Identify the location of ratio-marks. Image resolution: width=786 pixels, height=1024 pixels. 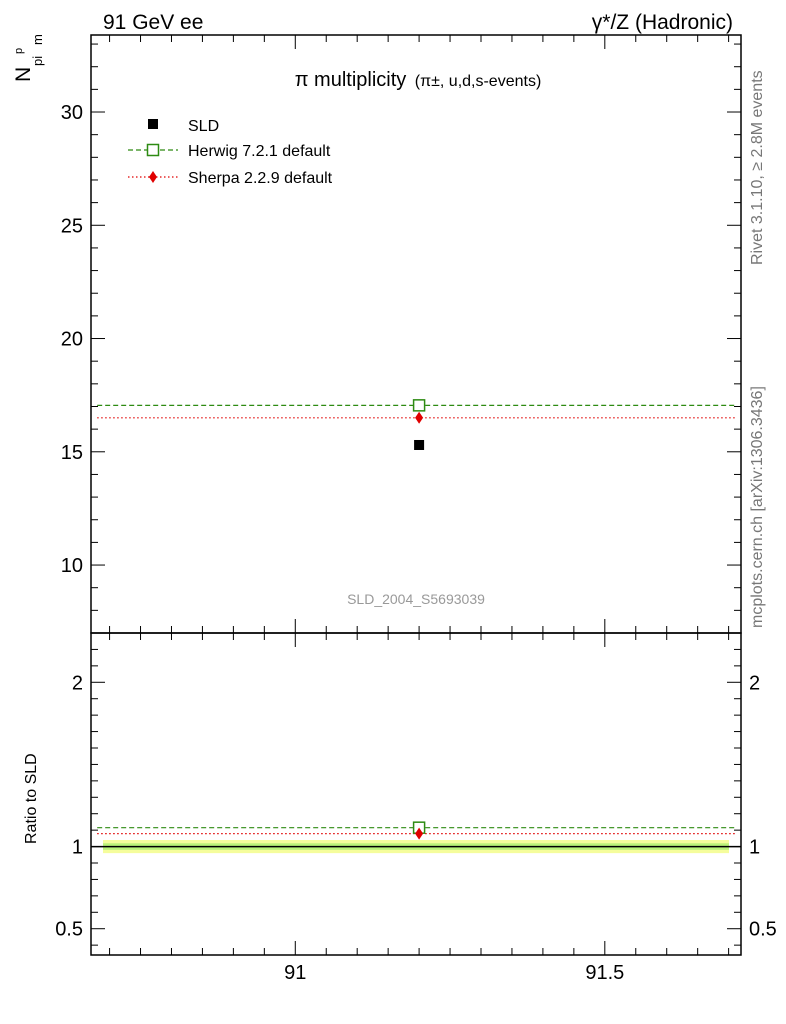
(416, 837).